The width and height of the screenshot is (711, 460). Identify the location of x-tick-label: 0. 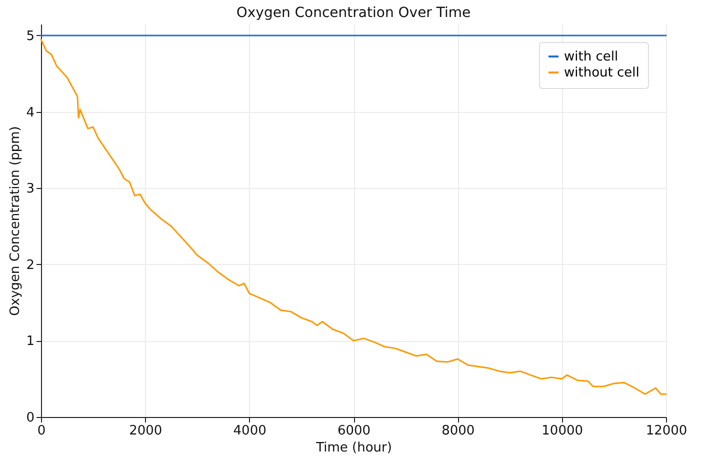
(41, 431).